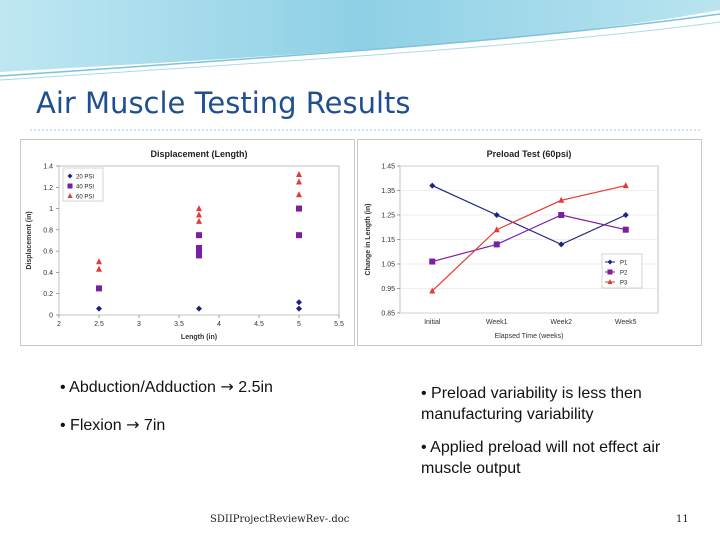 The width and height of the screenshot is (720, 540). What do you see at coordinates (388, 167) in the screenshot?
I see `y-tick-label: 1.45` at bounding box center [388, 167].